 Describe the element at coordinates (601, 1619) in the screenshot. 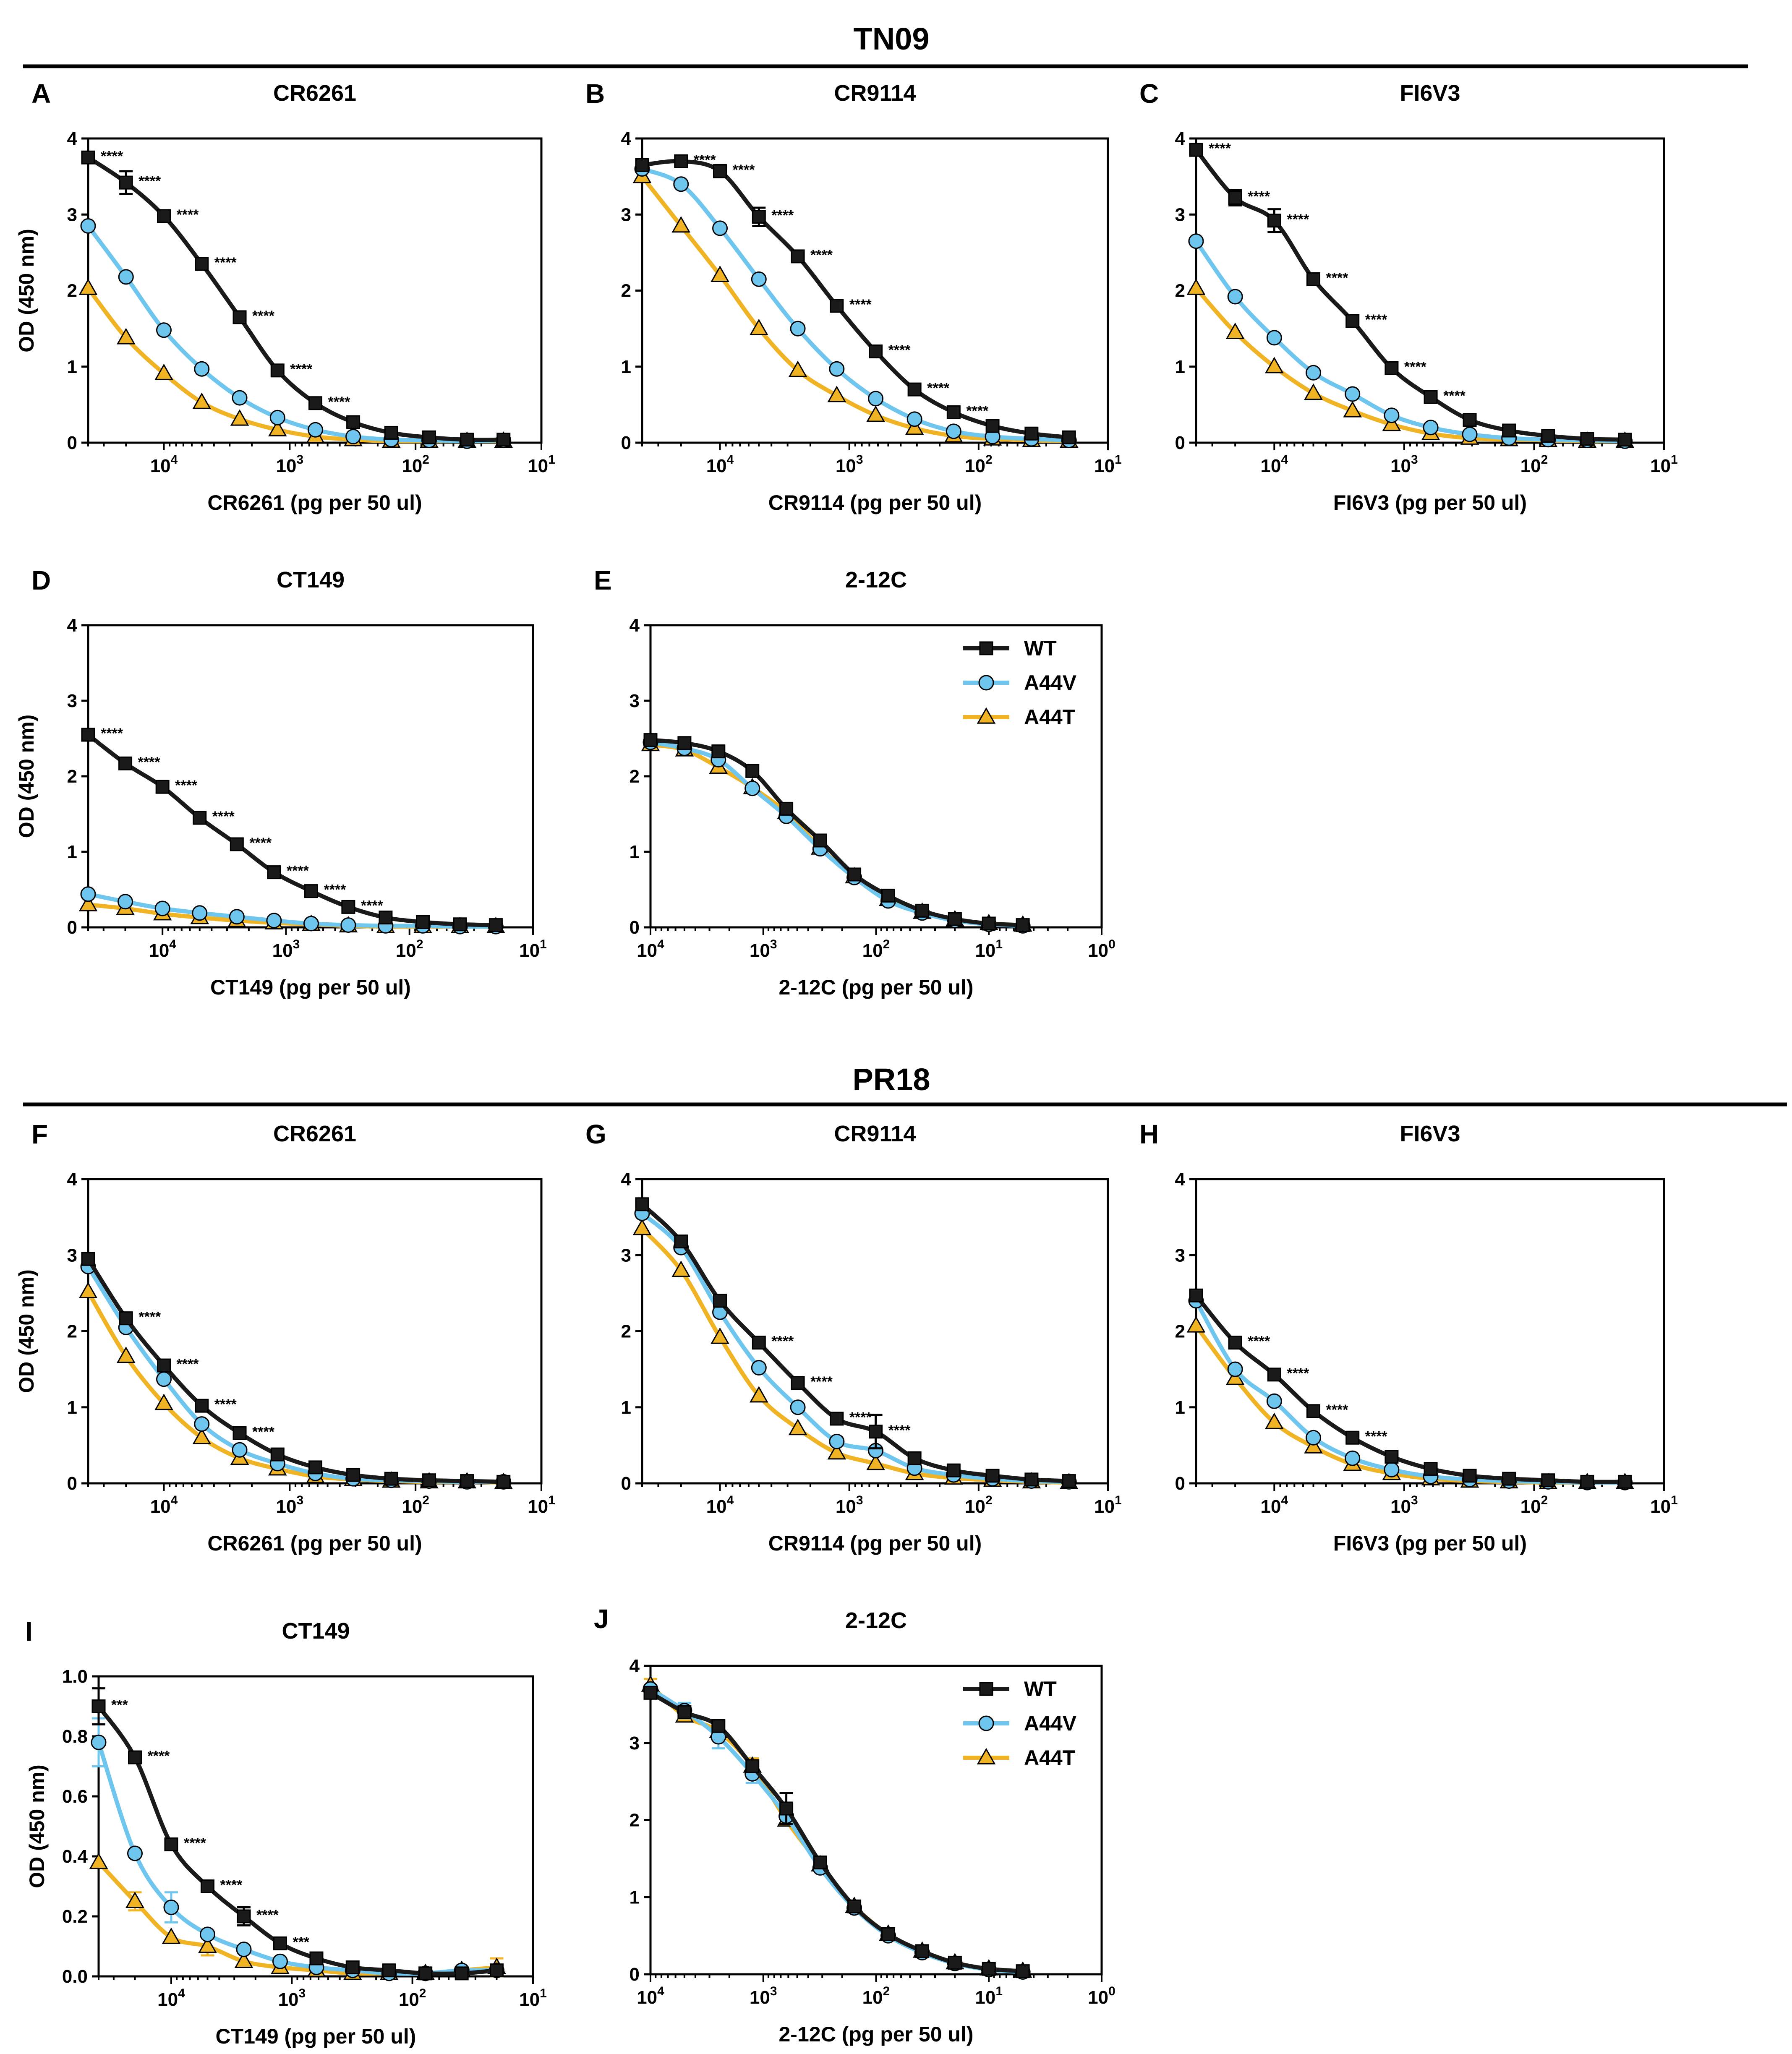

I see `panel-label: J` at that location.